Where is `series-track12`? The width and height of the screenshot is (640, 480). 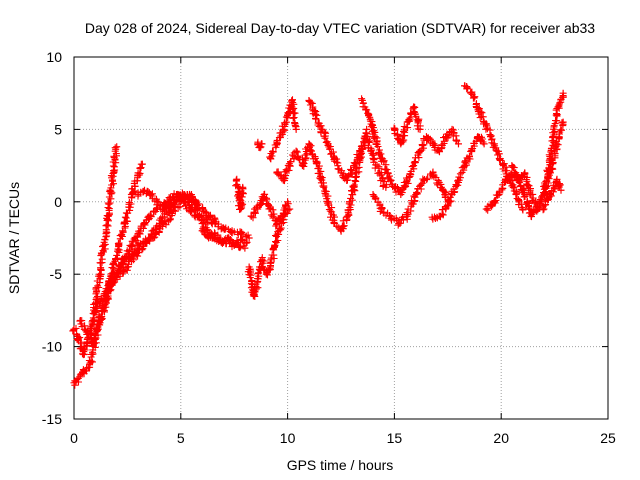
series-track12 is located at coordinates (283, 129).